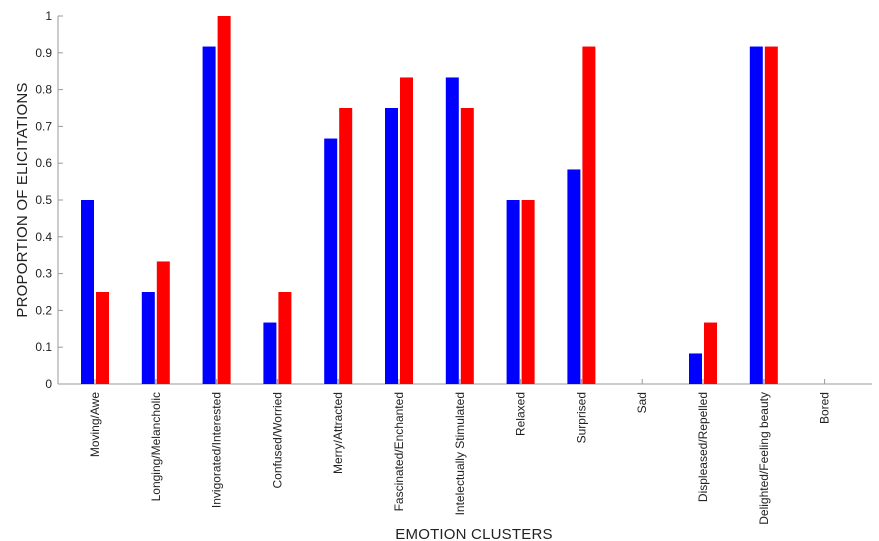  I want to click on y-tick-label: 0.5, so click(43, 200).